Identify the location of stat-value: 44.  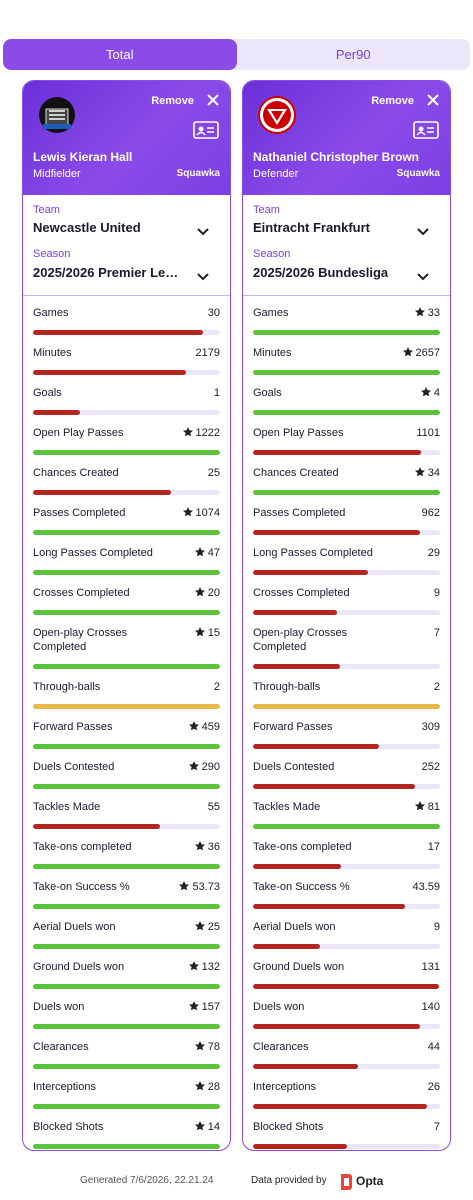
(433, 1047).